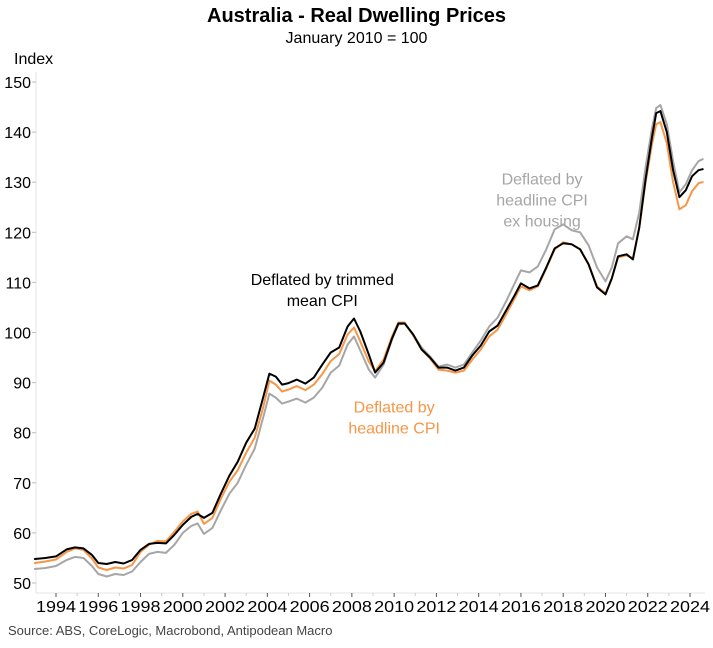 This screenshot has height=648, width=713. Describe the element at coordinates (356, 16) in the screenshot. I see `chart-title: Australia - Real Dwelling Prices` at that location.